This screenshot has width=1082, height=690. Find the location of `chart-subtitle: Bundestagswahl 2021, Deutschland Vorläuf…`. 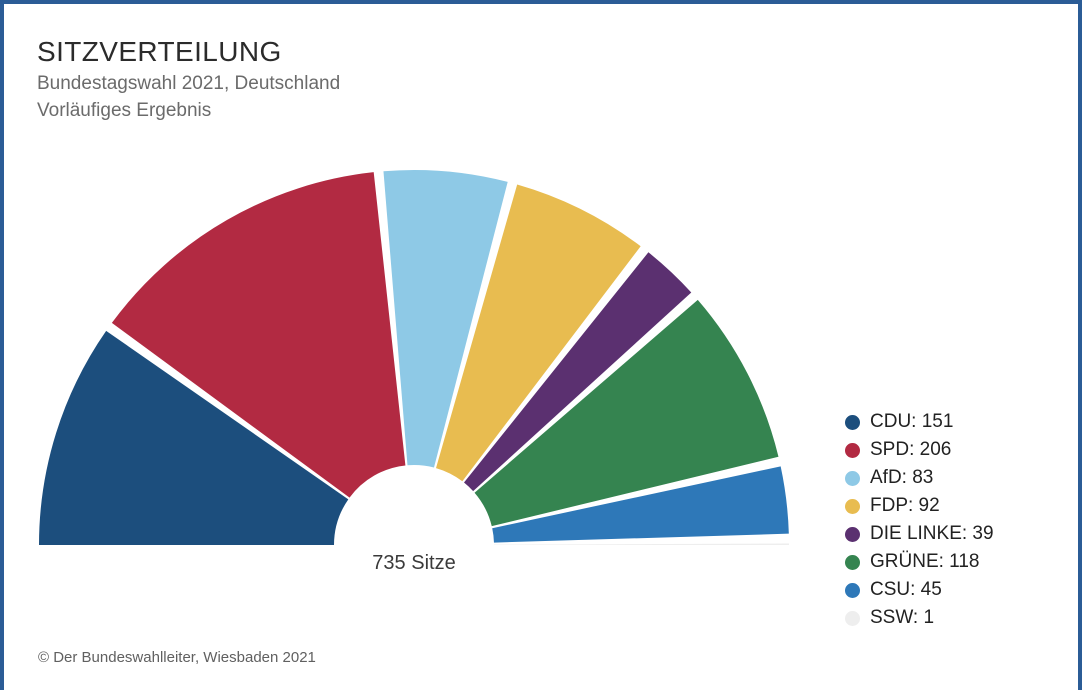

chart-subtitle: Bundestagswahl 2021, Deutschland Vorläuf… is located at coordinates (357, 98).